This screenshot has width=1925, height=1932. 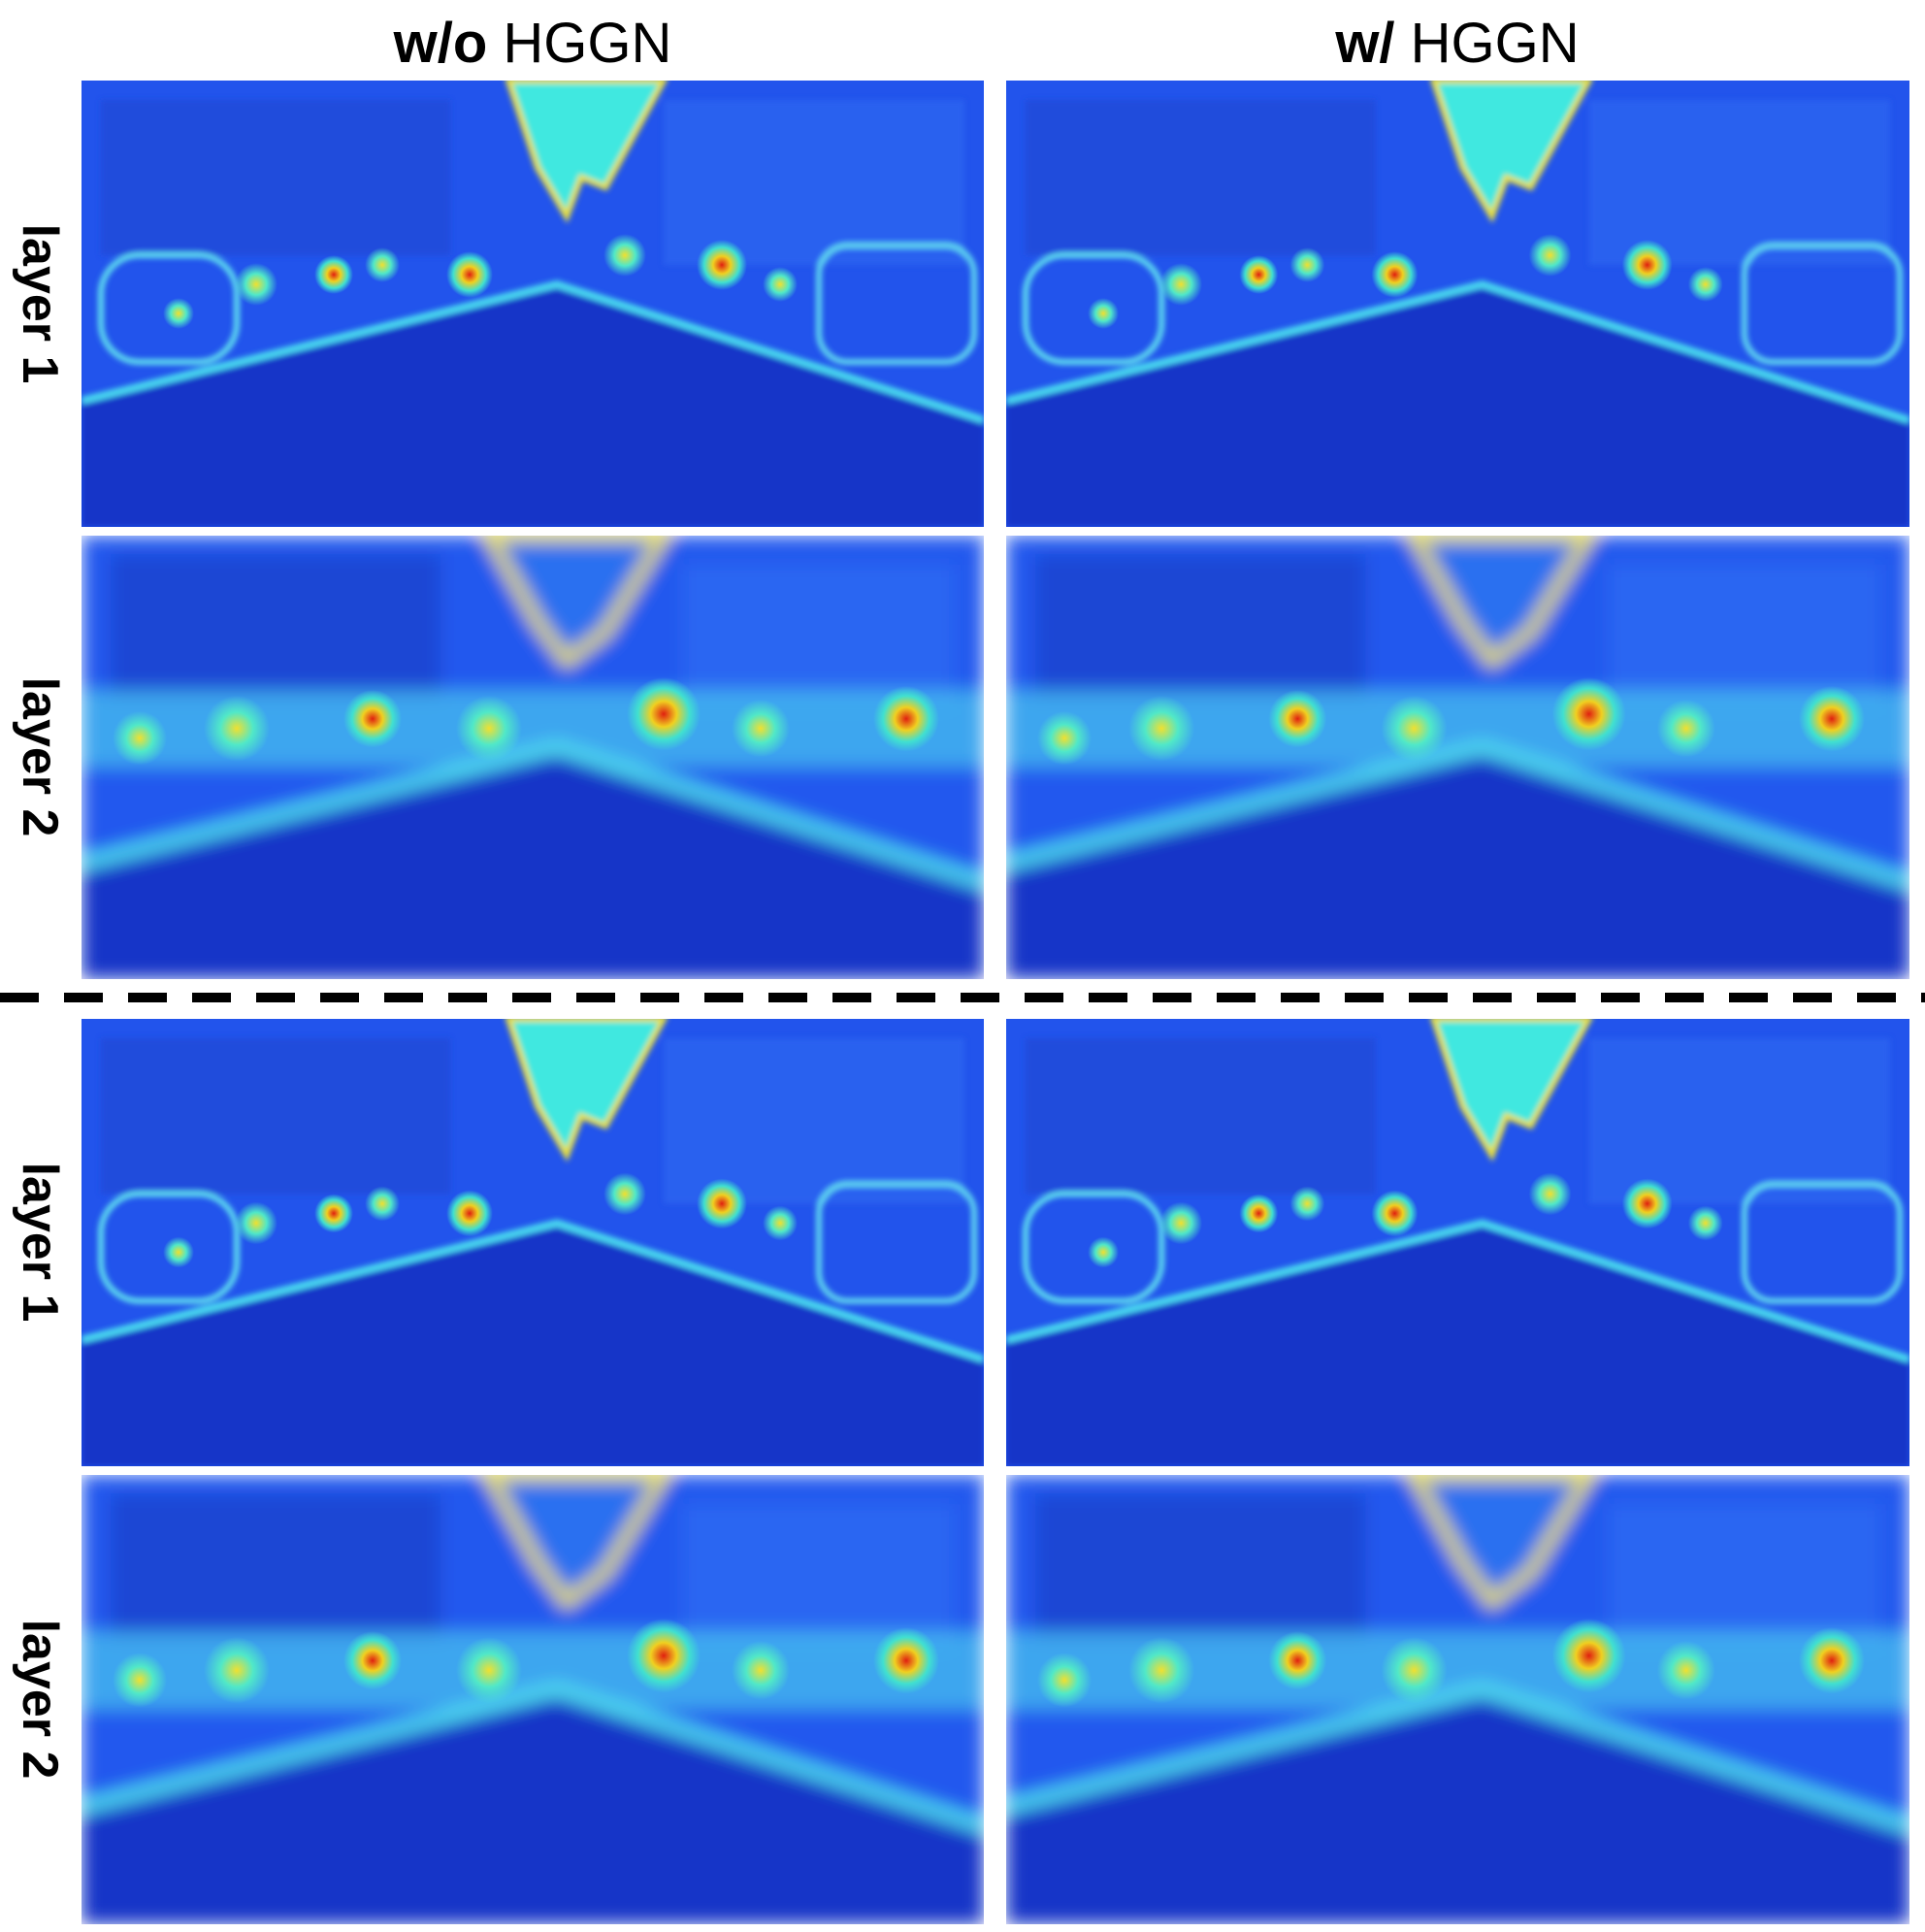 What do you see at coordinates (1364, 43) in the screenshot?
I see `header-emphasis: w/` at bounding box center [1364, 43].